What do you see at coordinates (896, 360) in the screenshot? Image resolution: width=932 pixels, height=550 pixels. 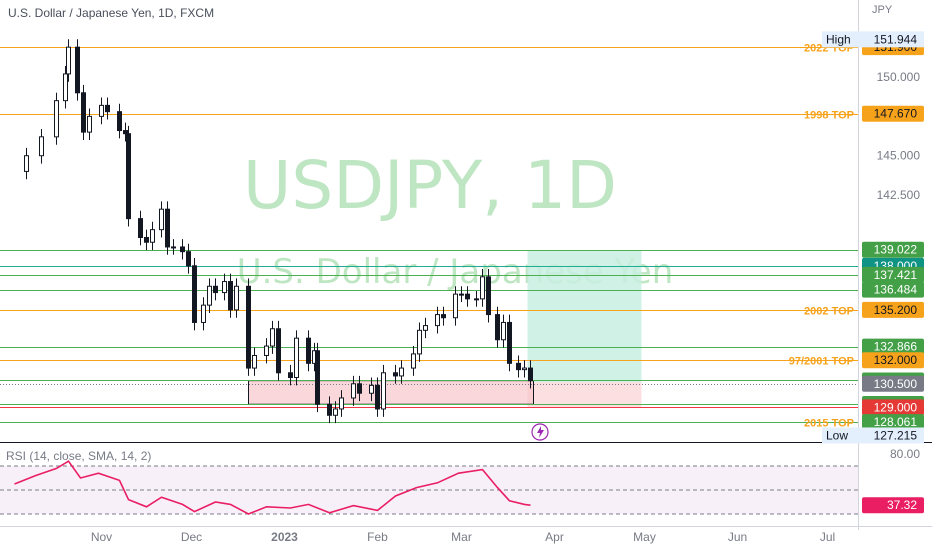 I see `price-tag-132-000-text: 132.000` at bounding box center [896, 360].